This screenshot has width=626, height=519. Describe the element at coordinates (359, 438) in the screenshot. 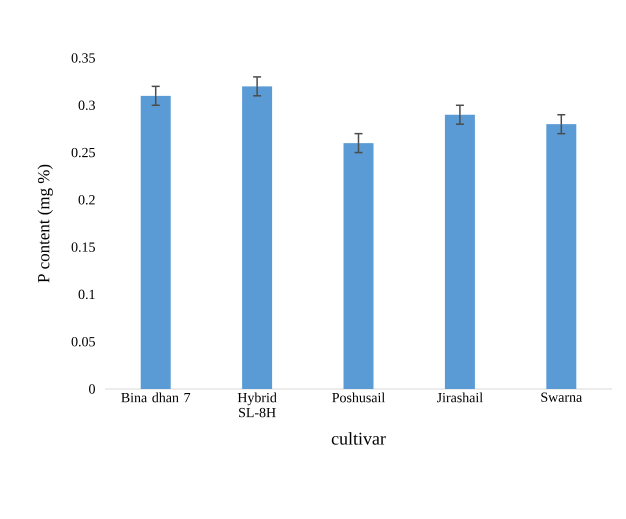

I see `x-axis-title: cultivar` at that location.